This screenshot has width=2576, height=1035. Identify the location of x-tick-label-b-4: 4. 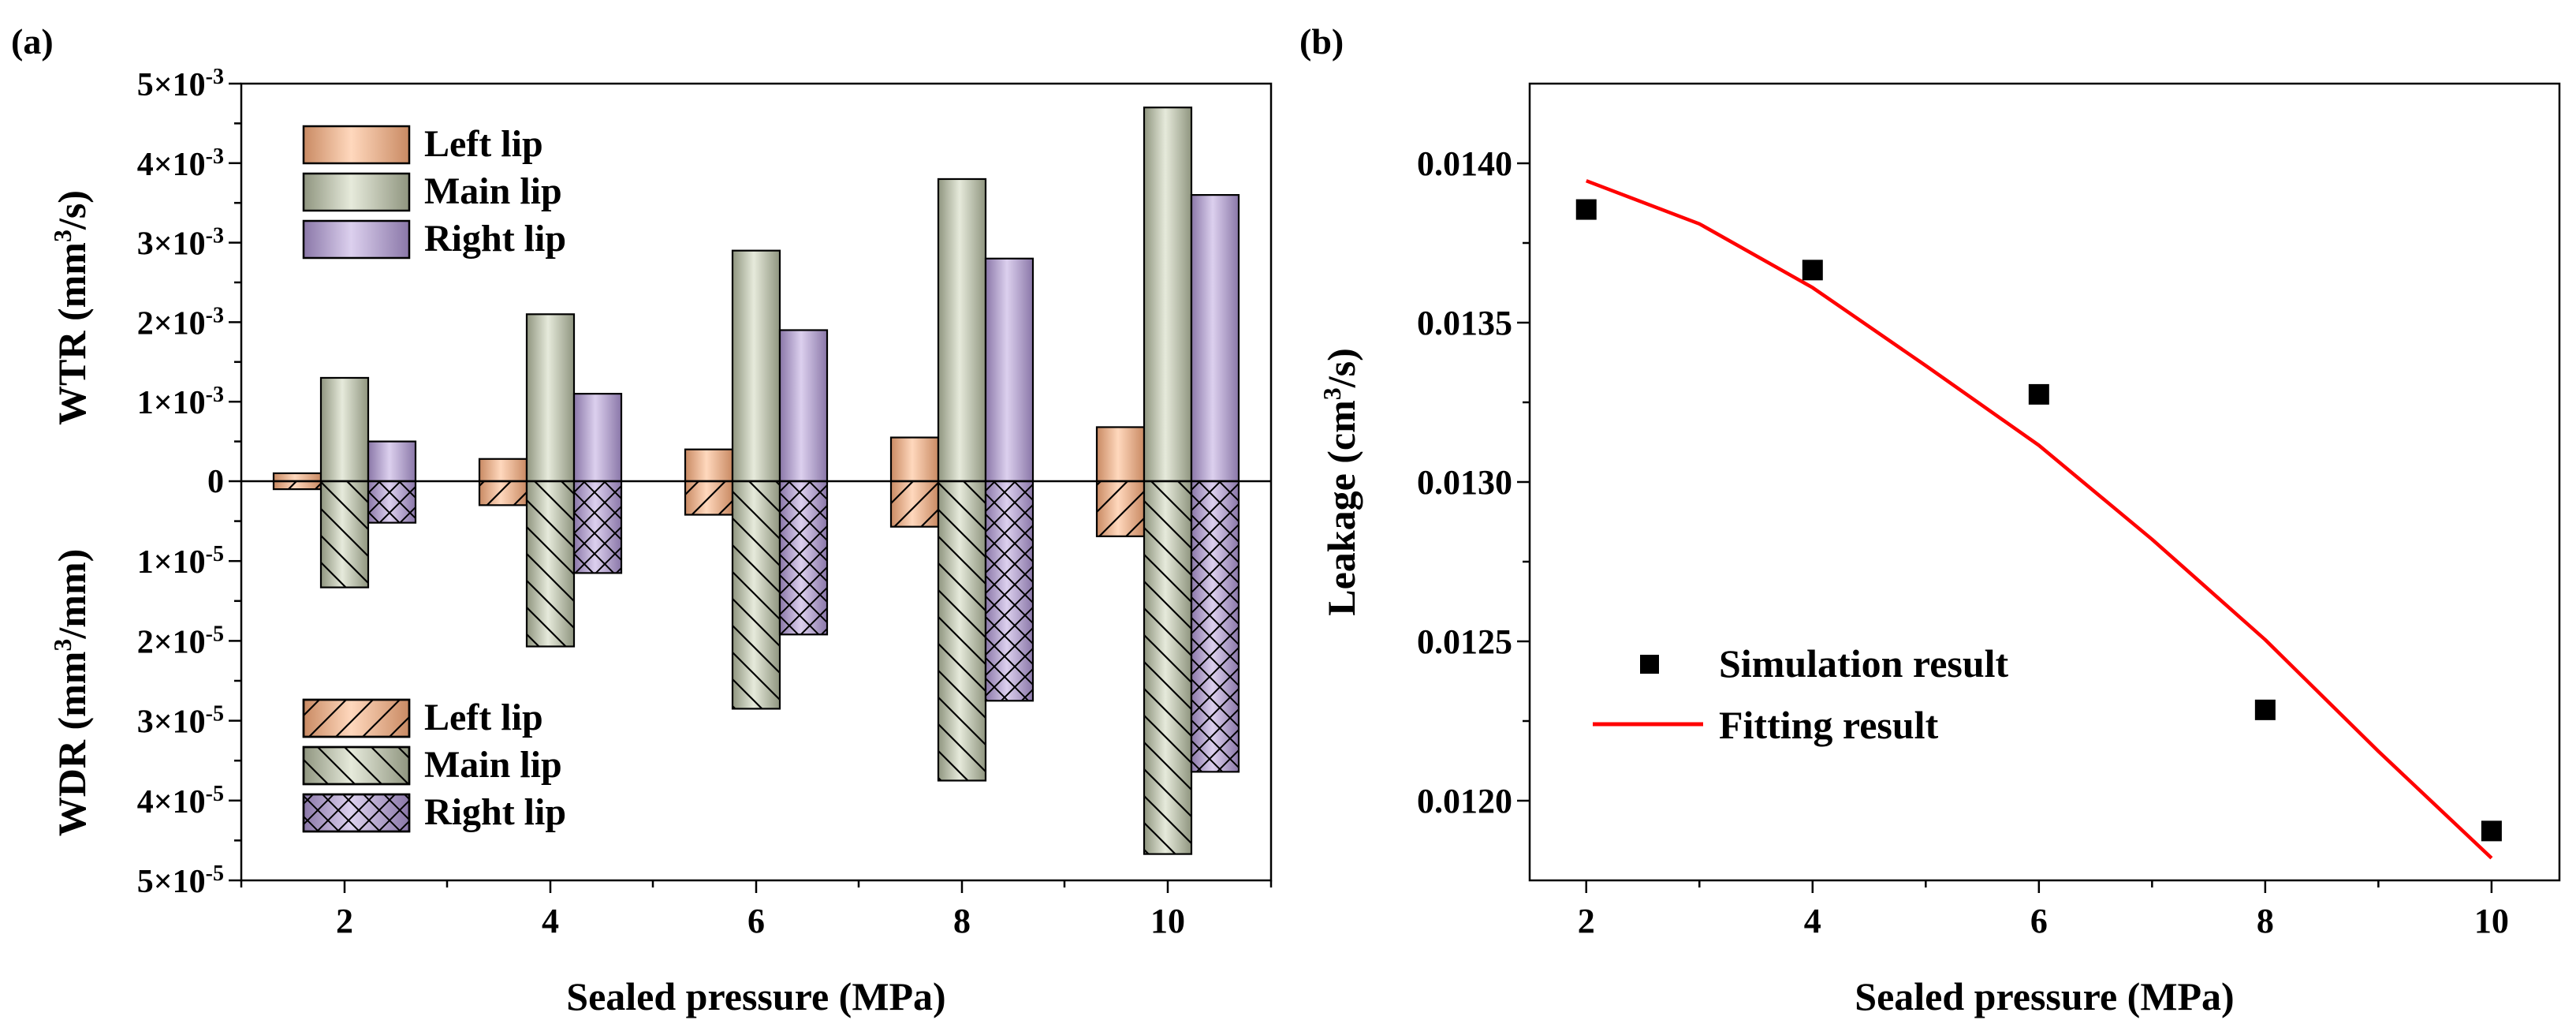
(1813, 921).